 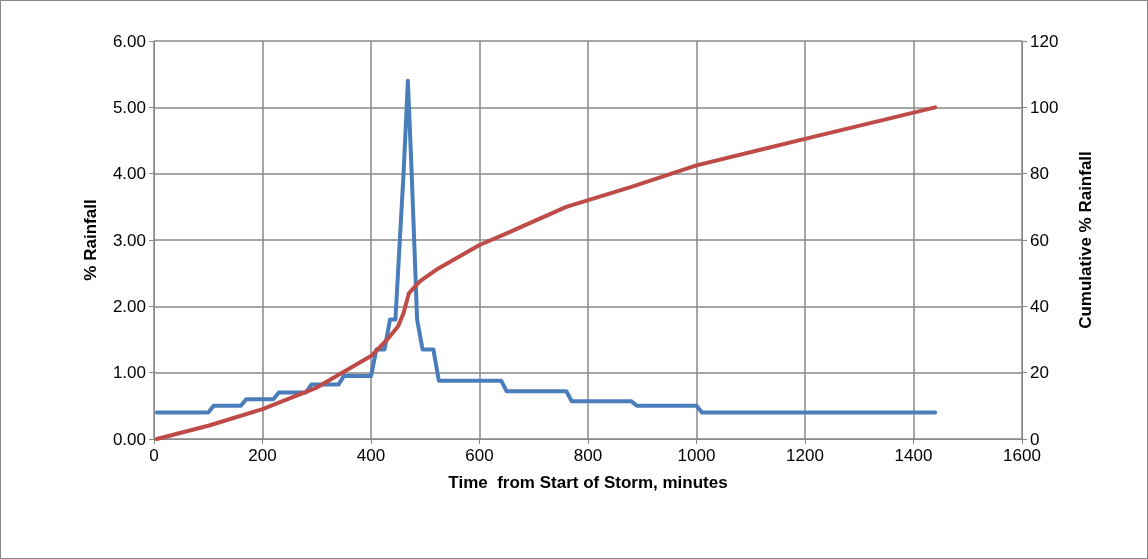 I want to click on y2-tick-label: 20, so click(x=1039, y=373).